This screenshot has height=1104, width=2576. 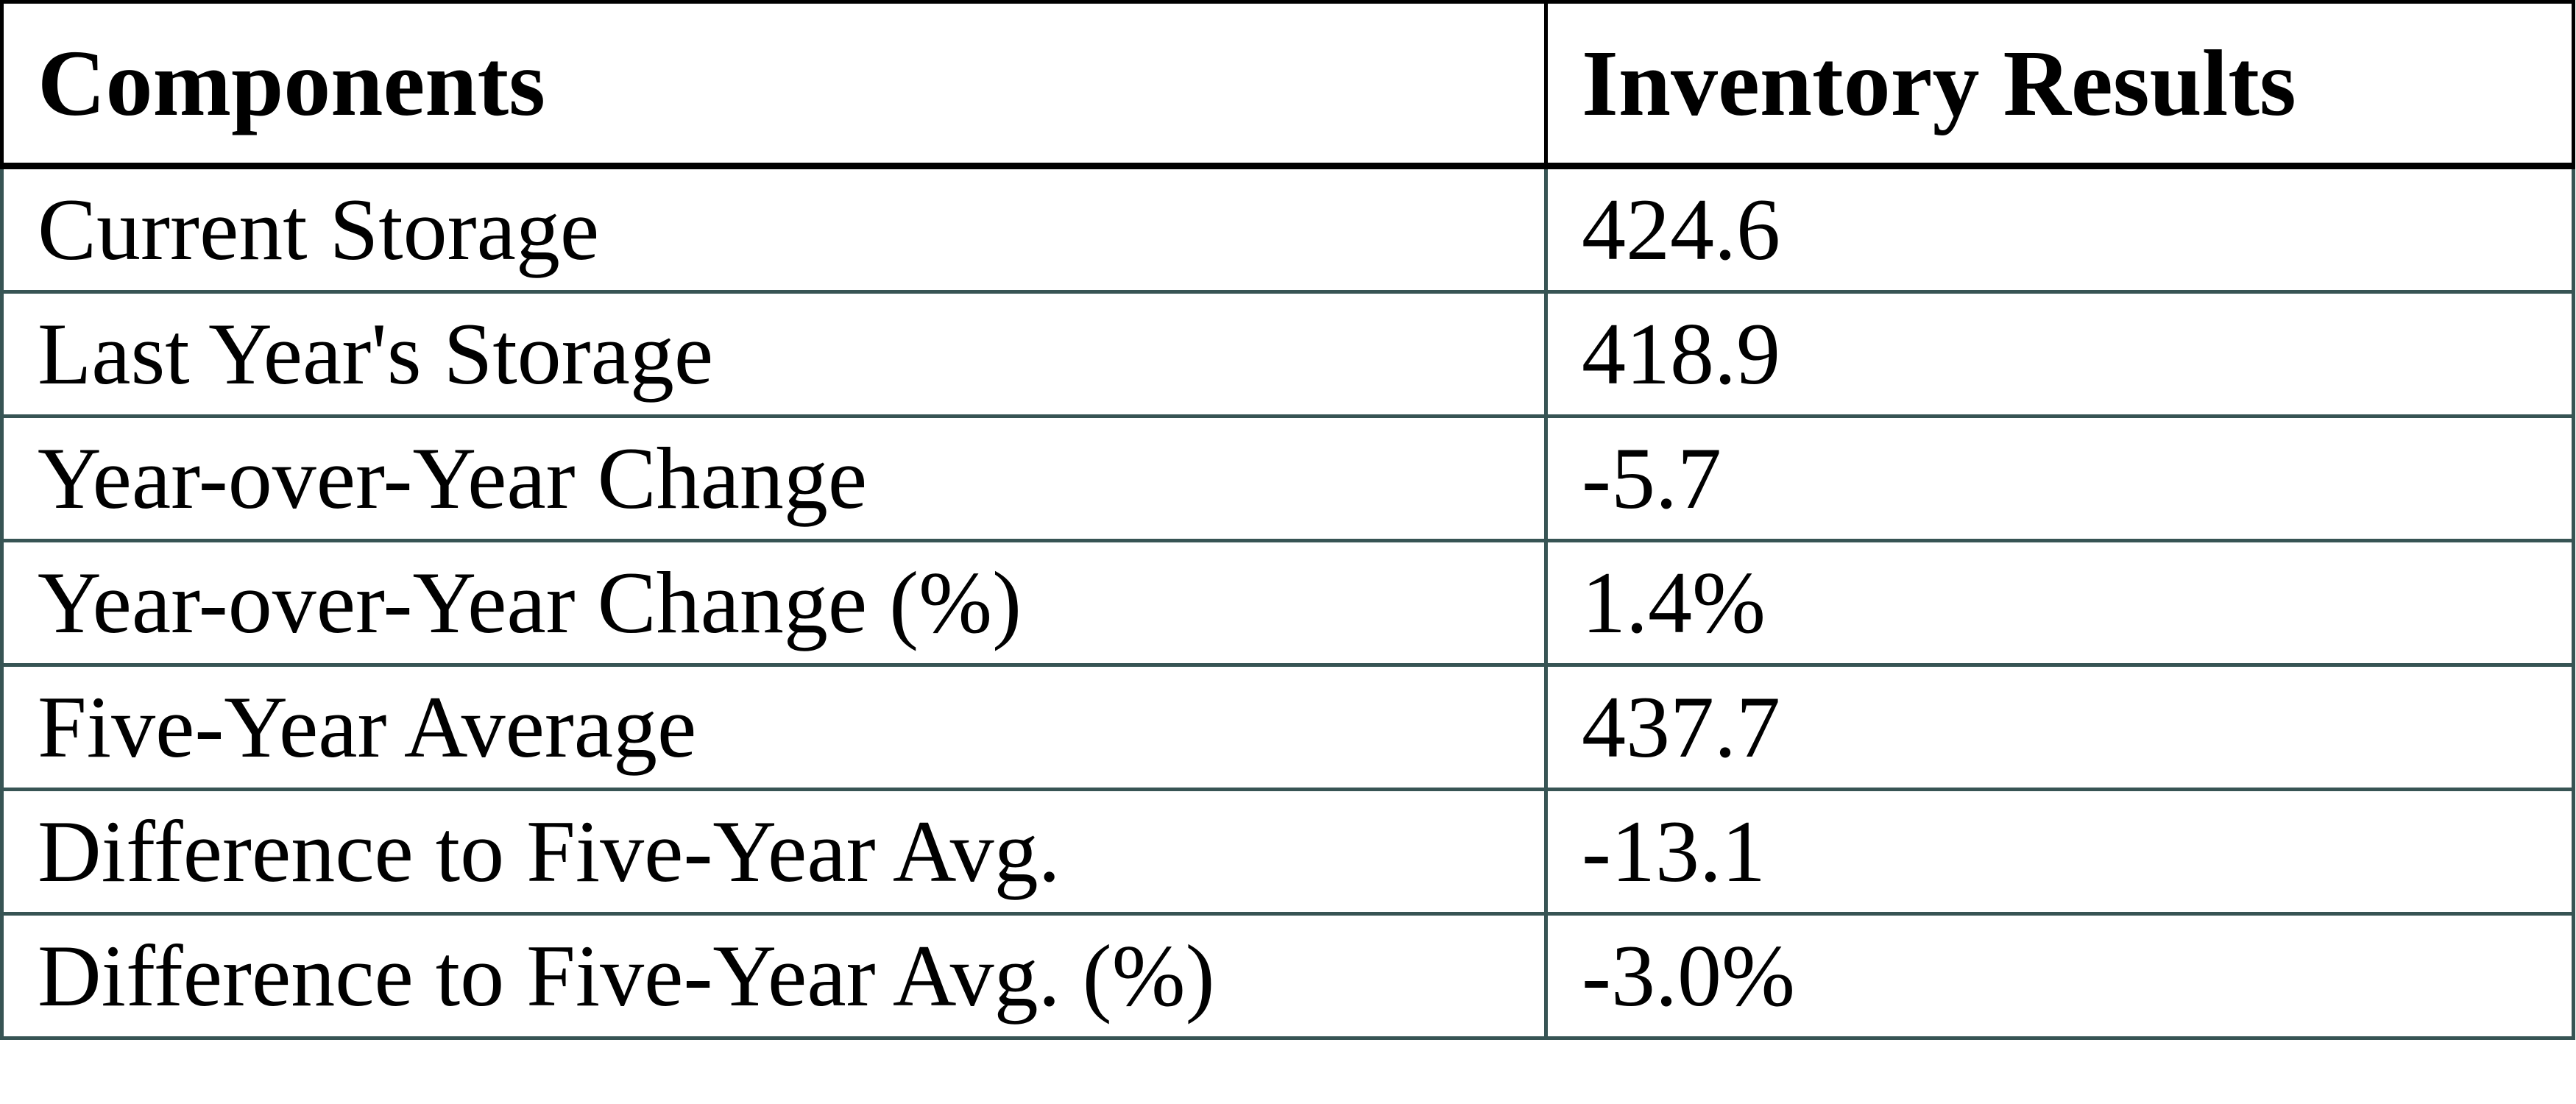 I want to click on component-cell: Last Year's Storage, so click(x=774, y=354).